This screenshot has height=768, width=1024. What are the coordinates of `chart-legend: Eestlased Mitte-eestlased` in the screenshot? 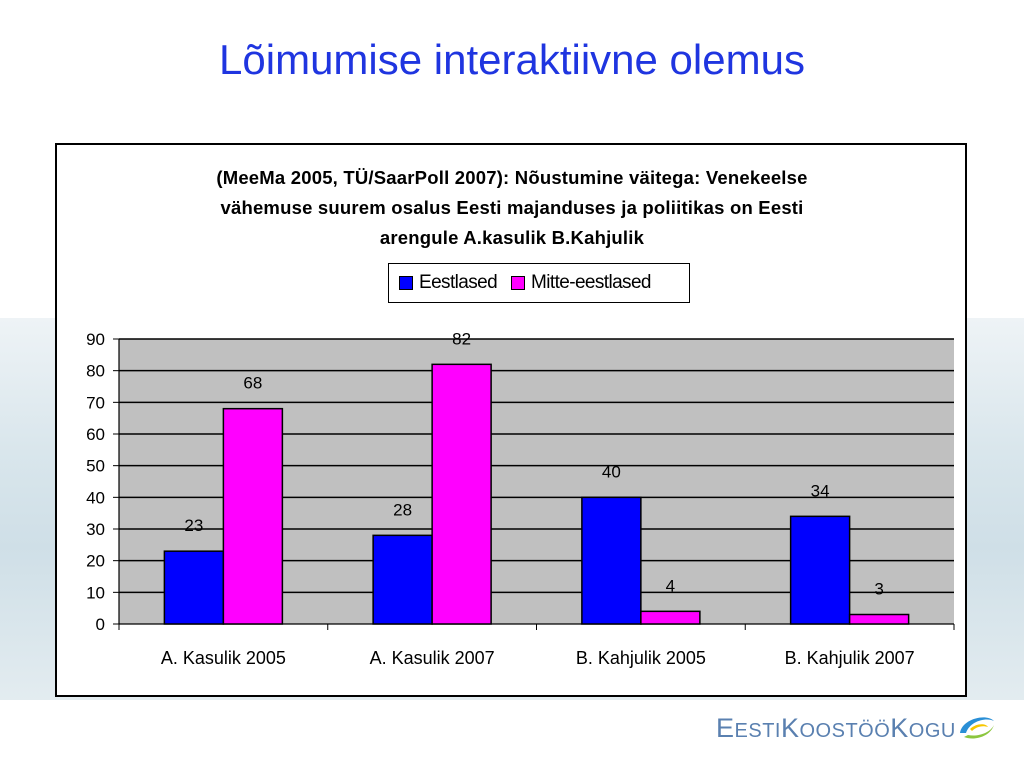 It's located at (539, 283).